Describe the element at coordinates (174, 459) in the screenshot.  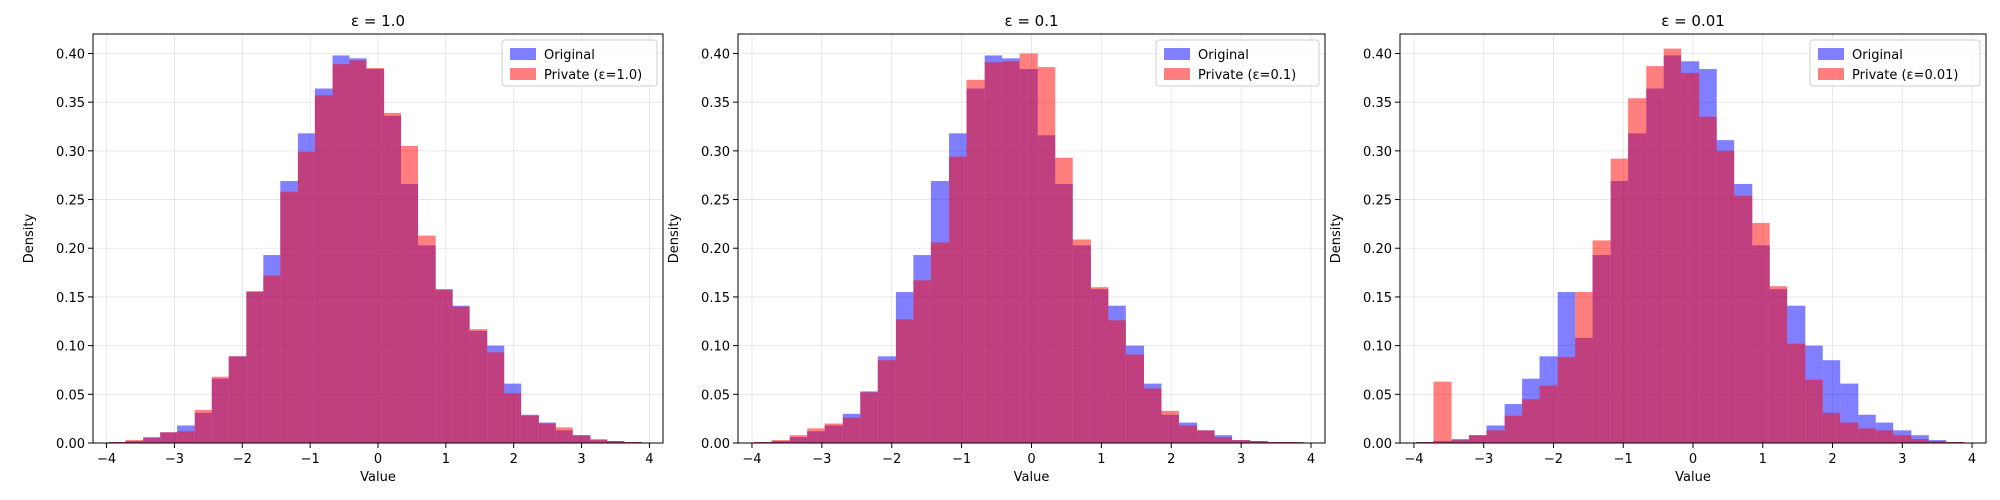
I see `x-tick-label: −3` at that location.